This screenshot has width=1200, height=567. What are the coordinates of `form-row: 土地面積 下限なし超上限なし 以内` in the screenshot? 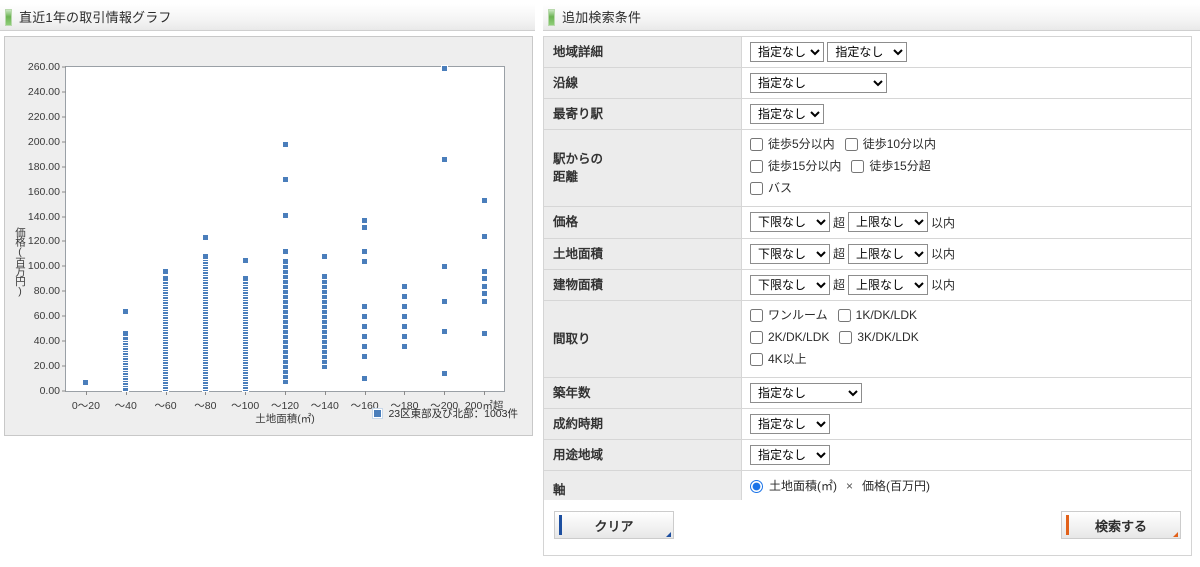 It's located at (867, 254).